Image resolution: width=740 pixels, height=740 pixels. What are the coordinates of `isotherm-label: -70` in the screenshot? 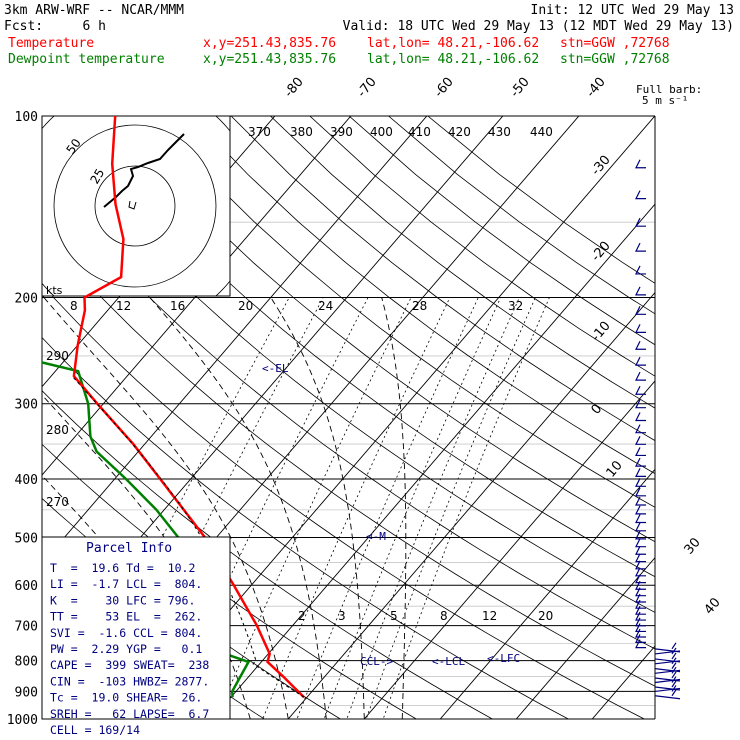 It's located at (367, 88).